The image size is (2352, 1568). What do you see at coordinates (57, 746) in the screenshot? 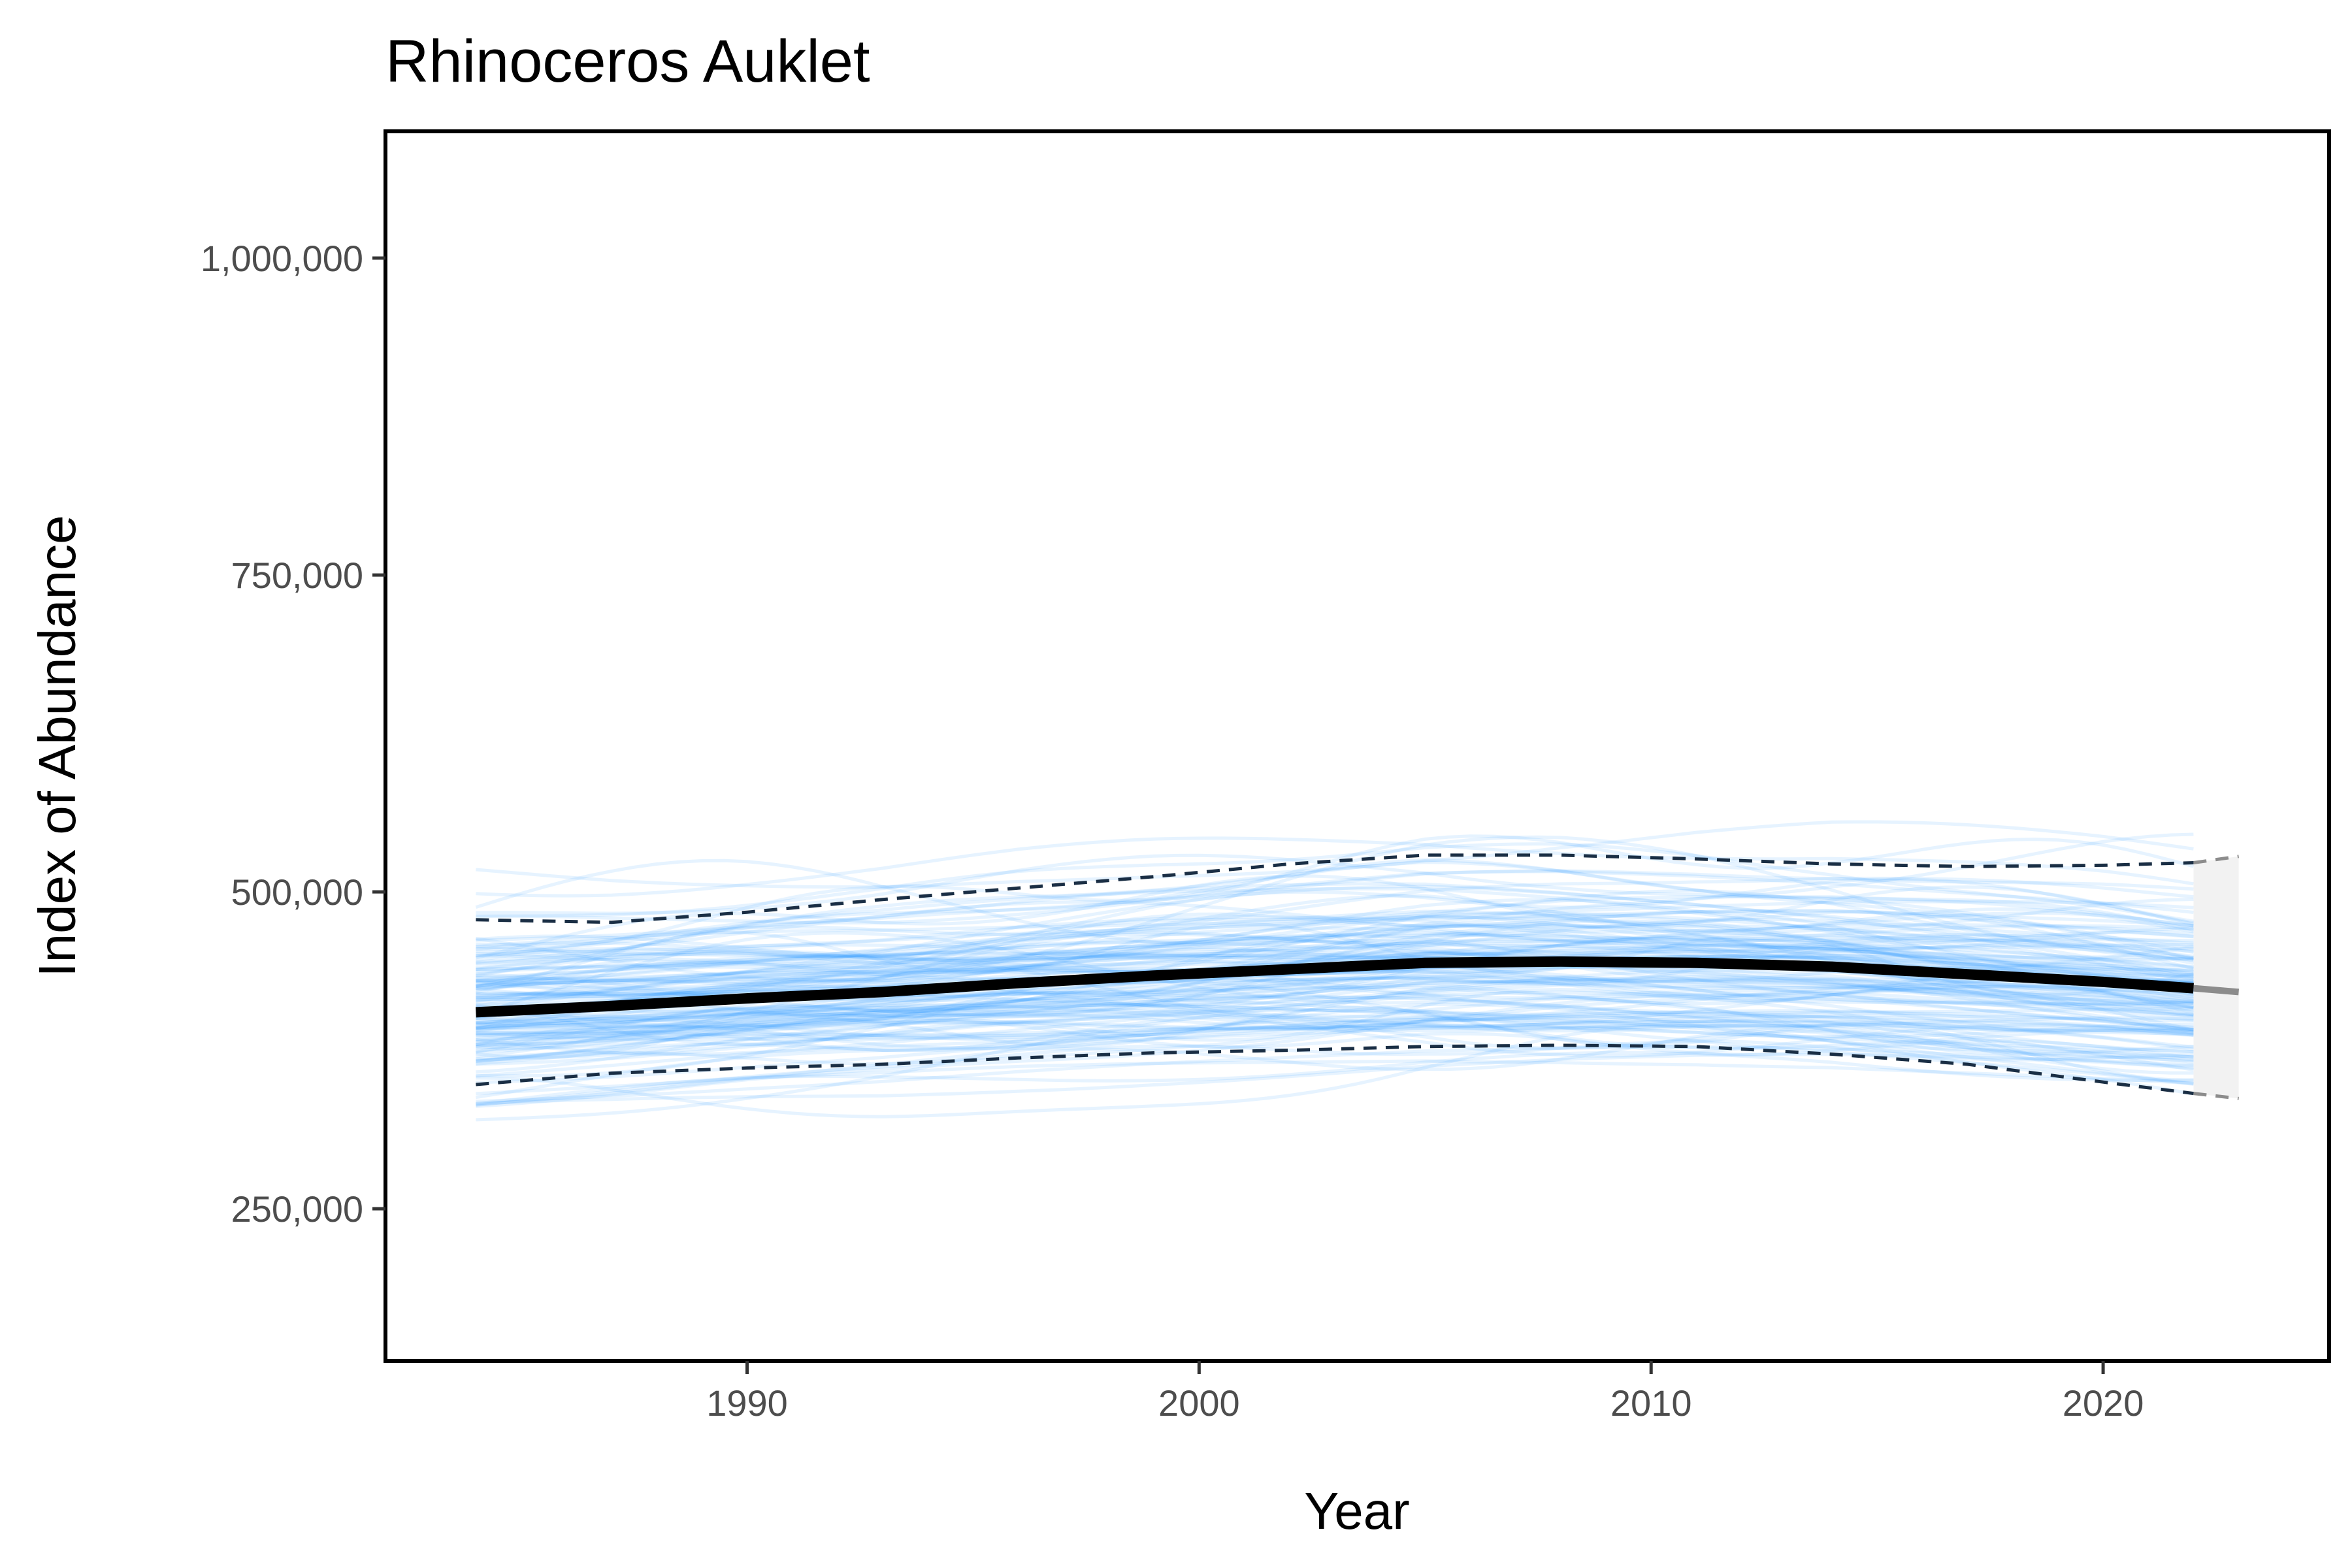
I see `y-axis-title: Index of Abundance` at bounding box center [57, 746].